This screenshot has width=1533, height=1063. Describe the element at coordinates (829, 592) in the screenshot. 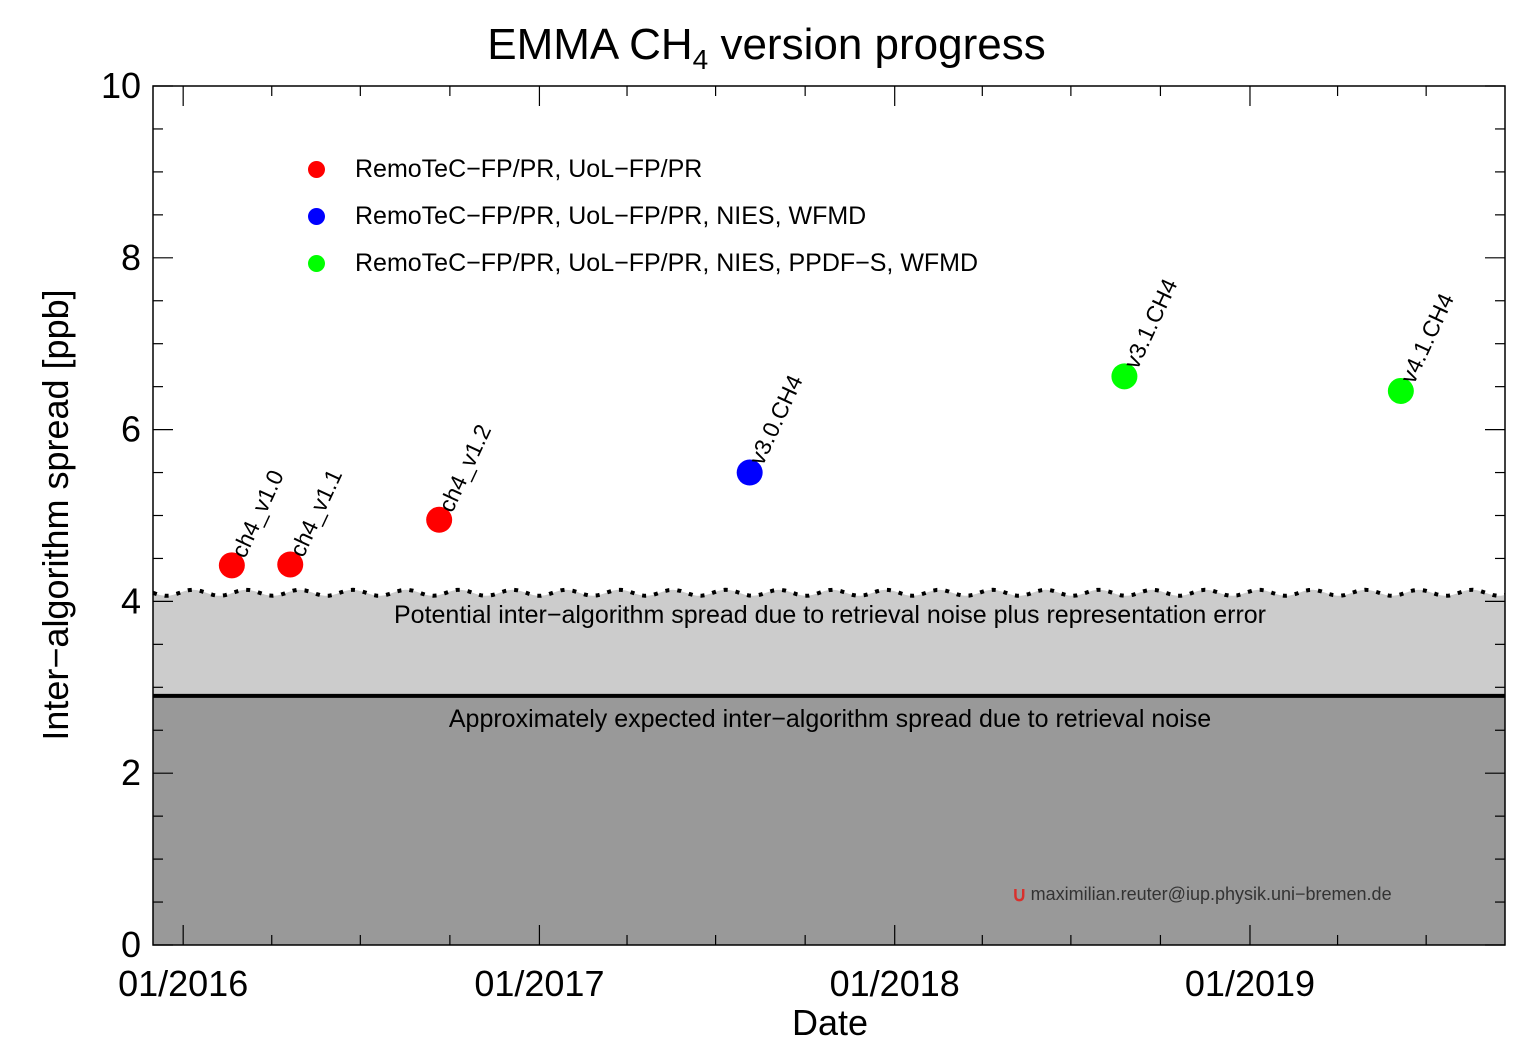

I see `upper-band-edge` at that location.